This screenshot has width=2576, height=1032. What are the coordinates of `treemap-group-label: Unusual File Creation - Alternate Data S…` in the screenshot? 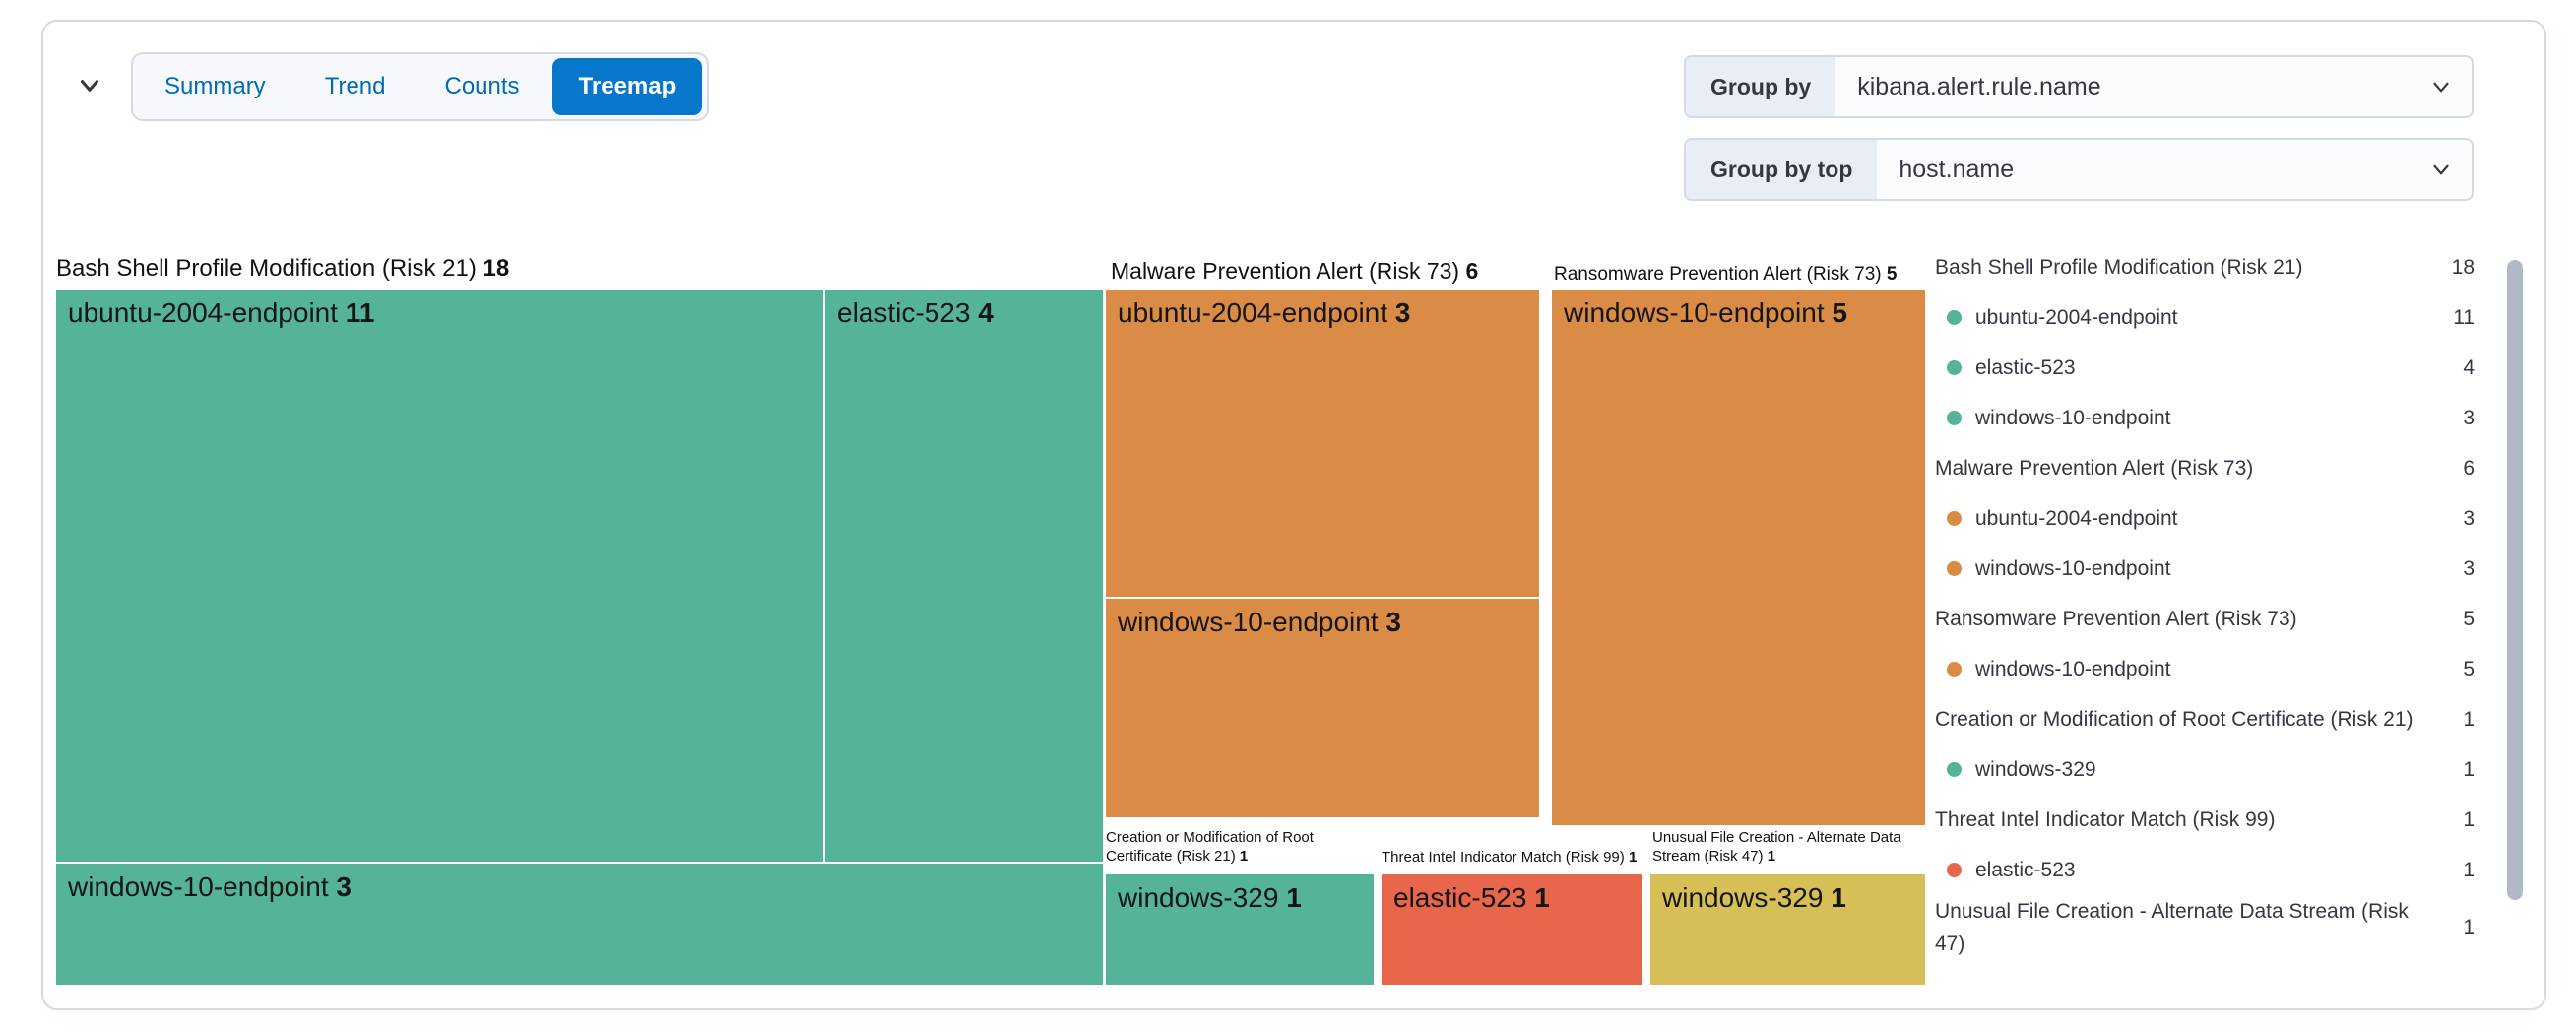 It's located at (1776, 847).